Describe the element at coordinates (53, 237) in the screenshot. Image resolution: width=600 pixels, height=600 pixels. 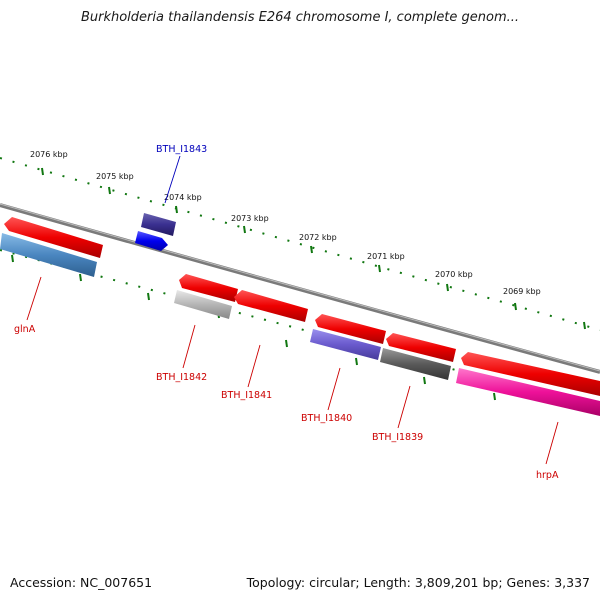
I see `cds-glnA-upper` at that location.